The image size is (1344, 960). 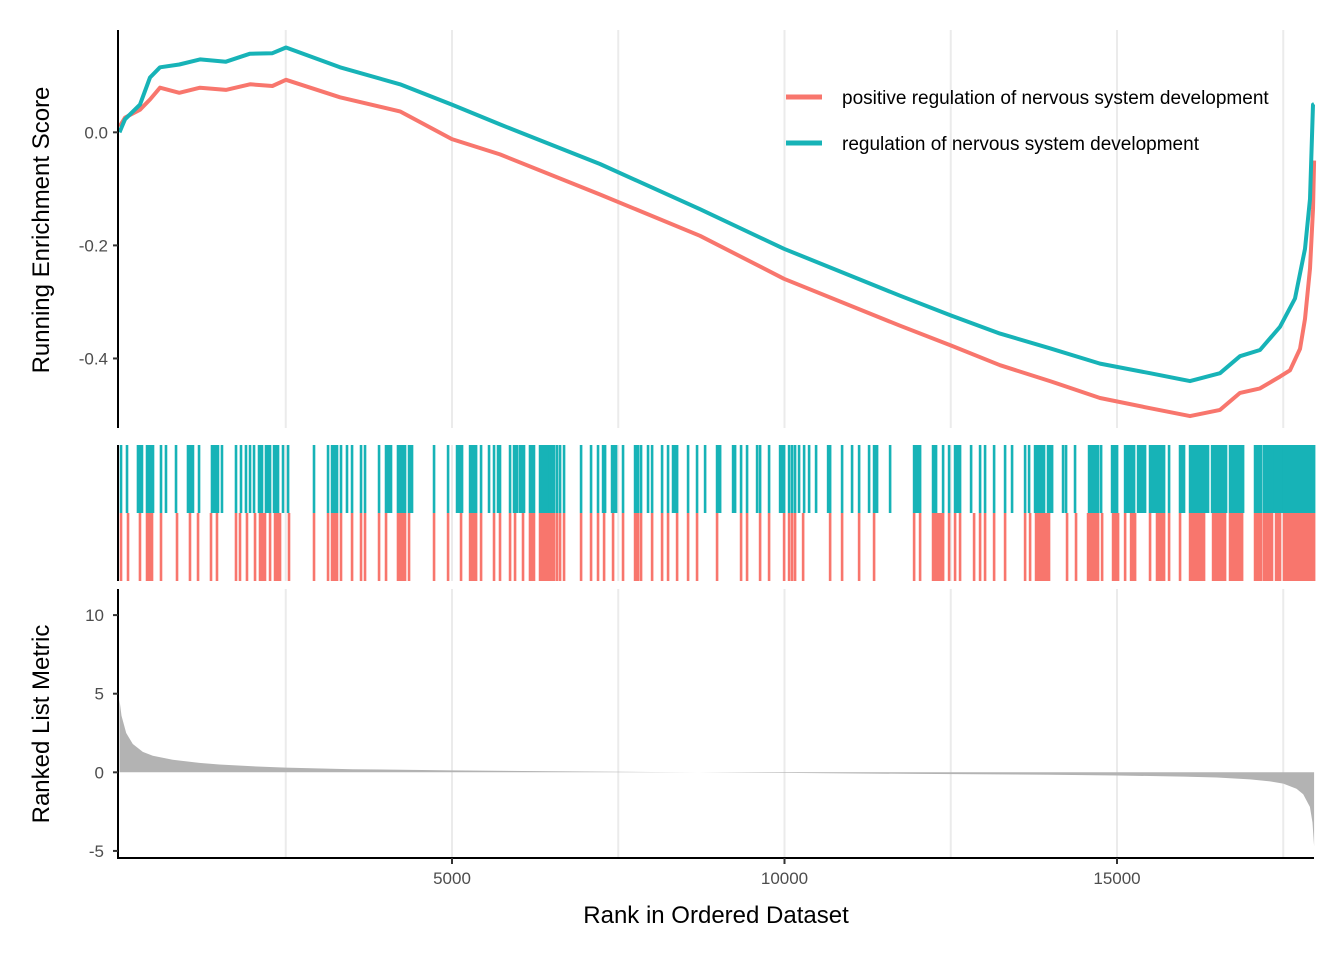 I want to click on y-tick-label: -5, so click(x=96, y=851).